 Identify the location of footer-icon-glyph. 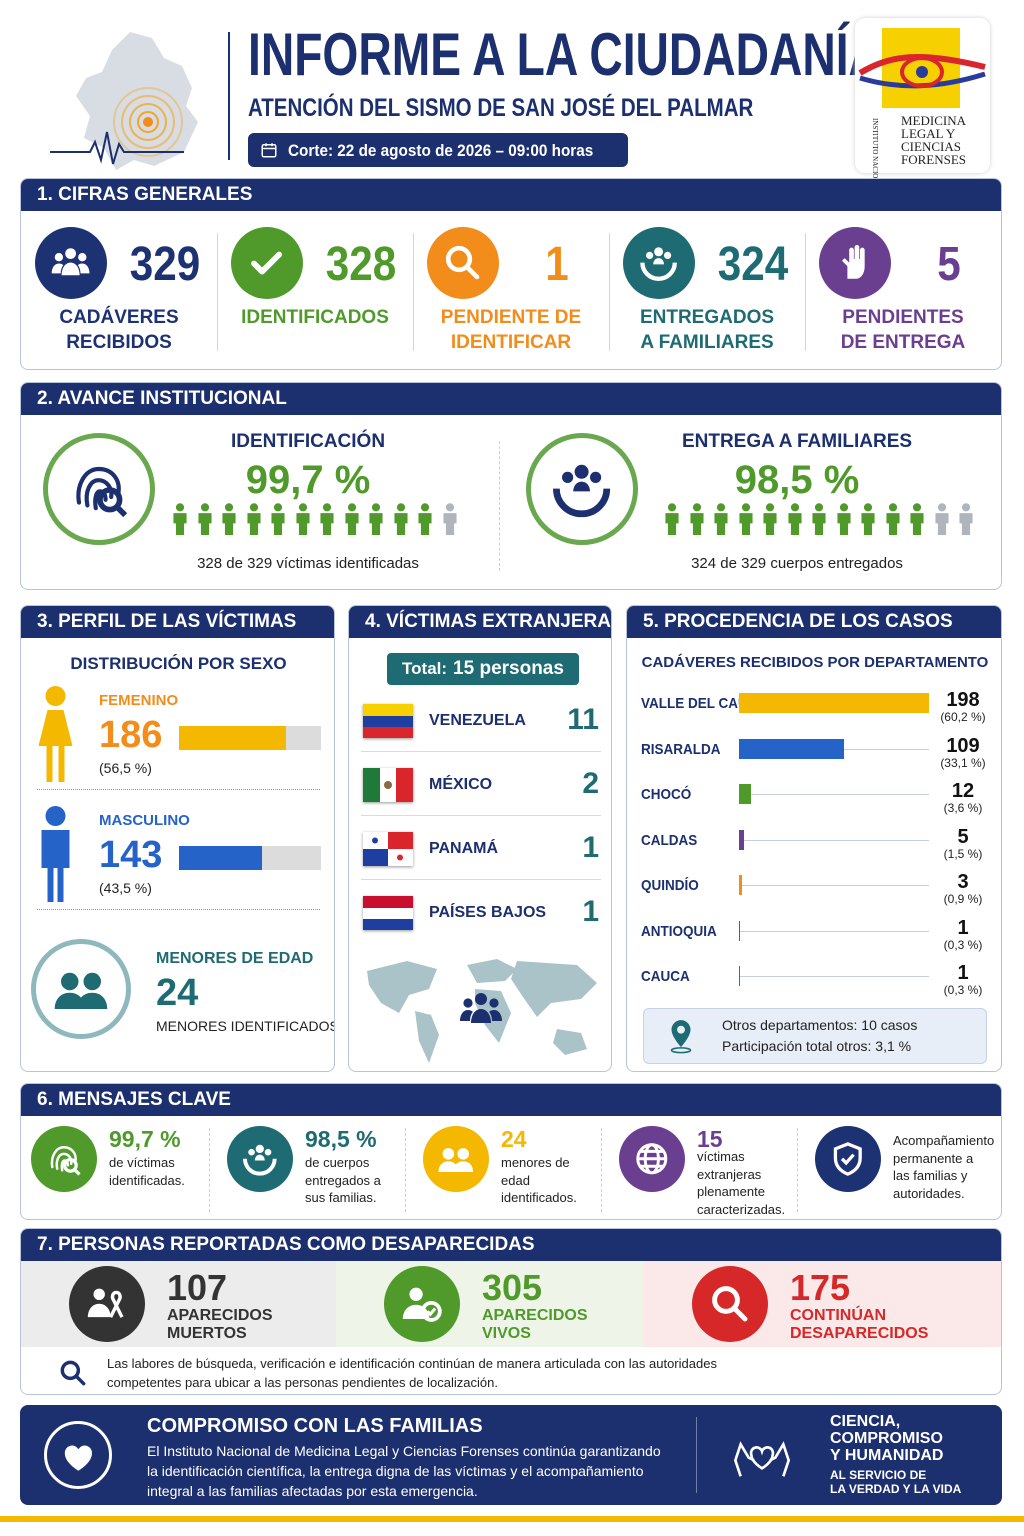
(78, 1458).